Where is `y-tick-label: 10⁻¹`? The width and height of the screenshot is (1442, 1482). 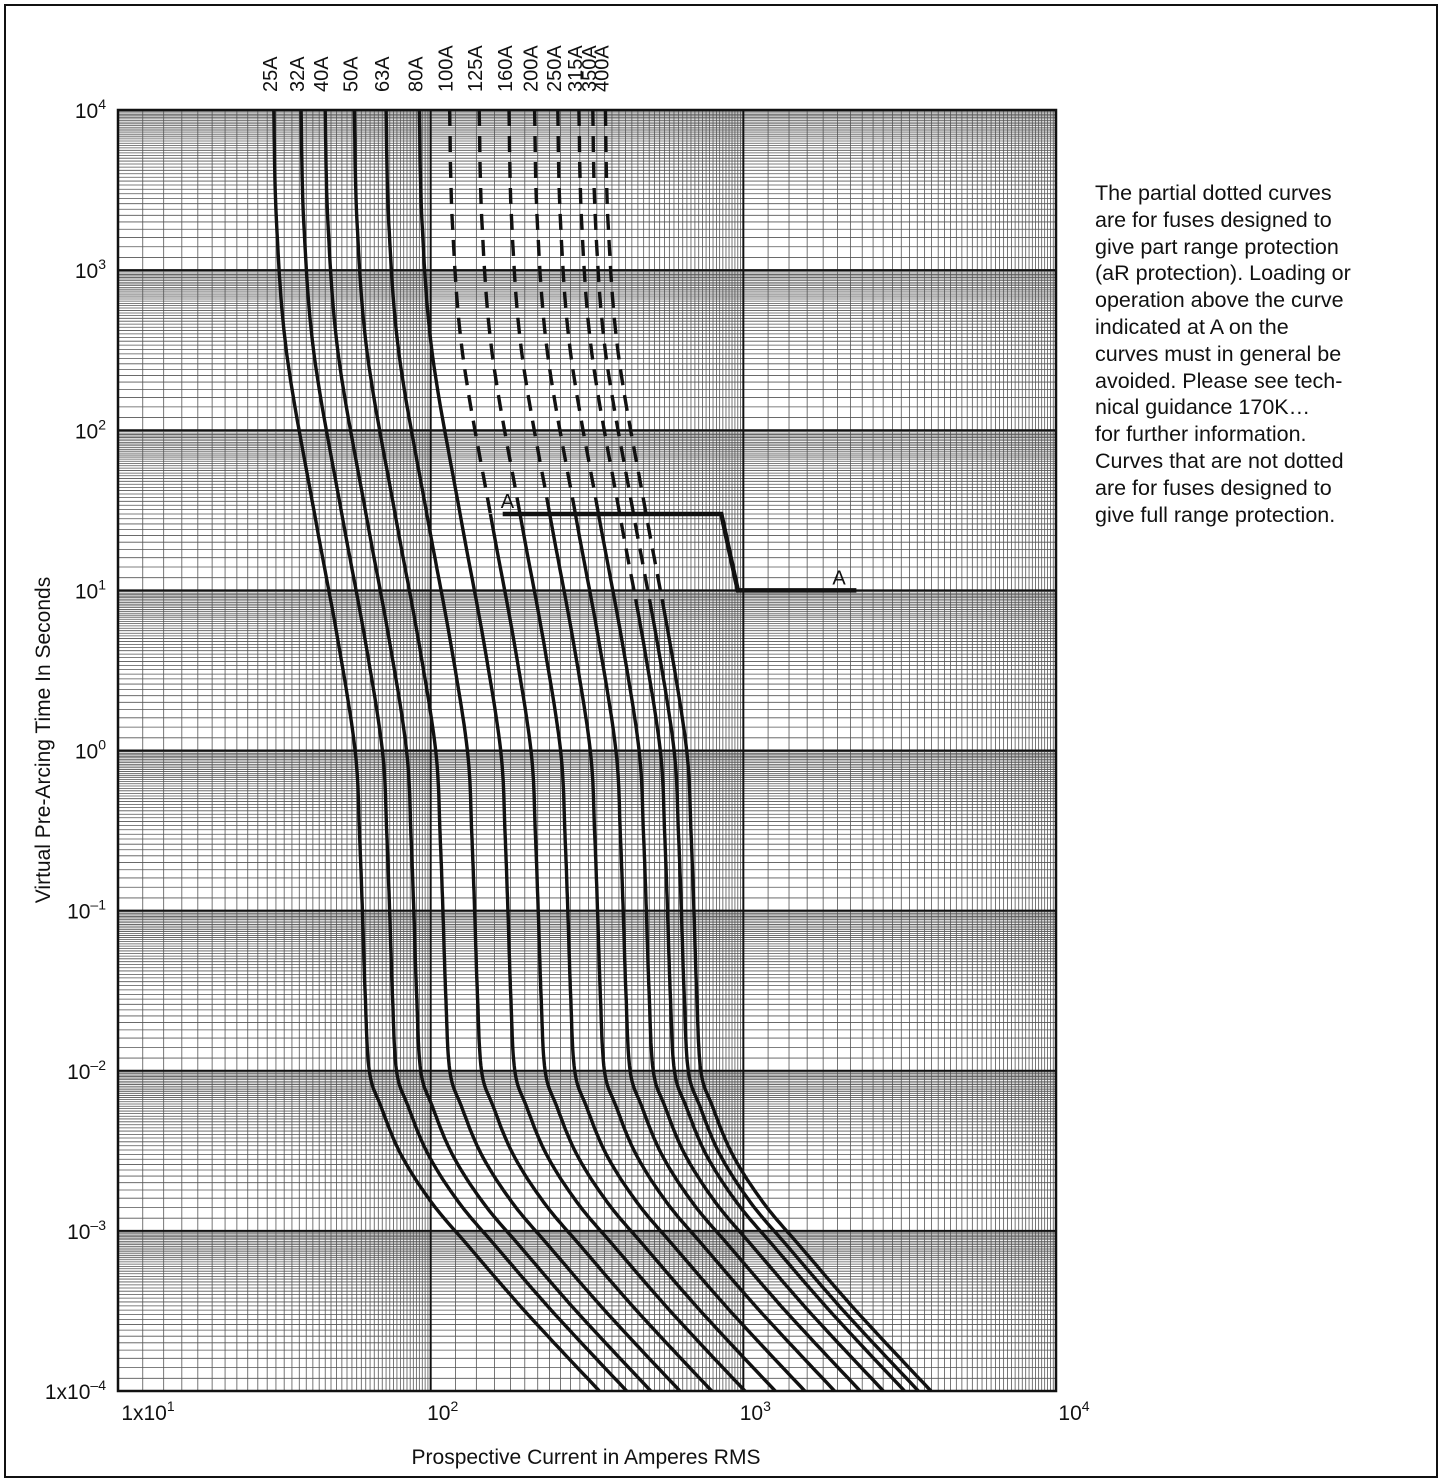
y-tick-label: 10⁻¹ is located at coordinates (86, 910).